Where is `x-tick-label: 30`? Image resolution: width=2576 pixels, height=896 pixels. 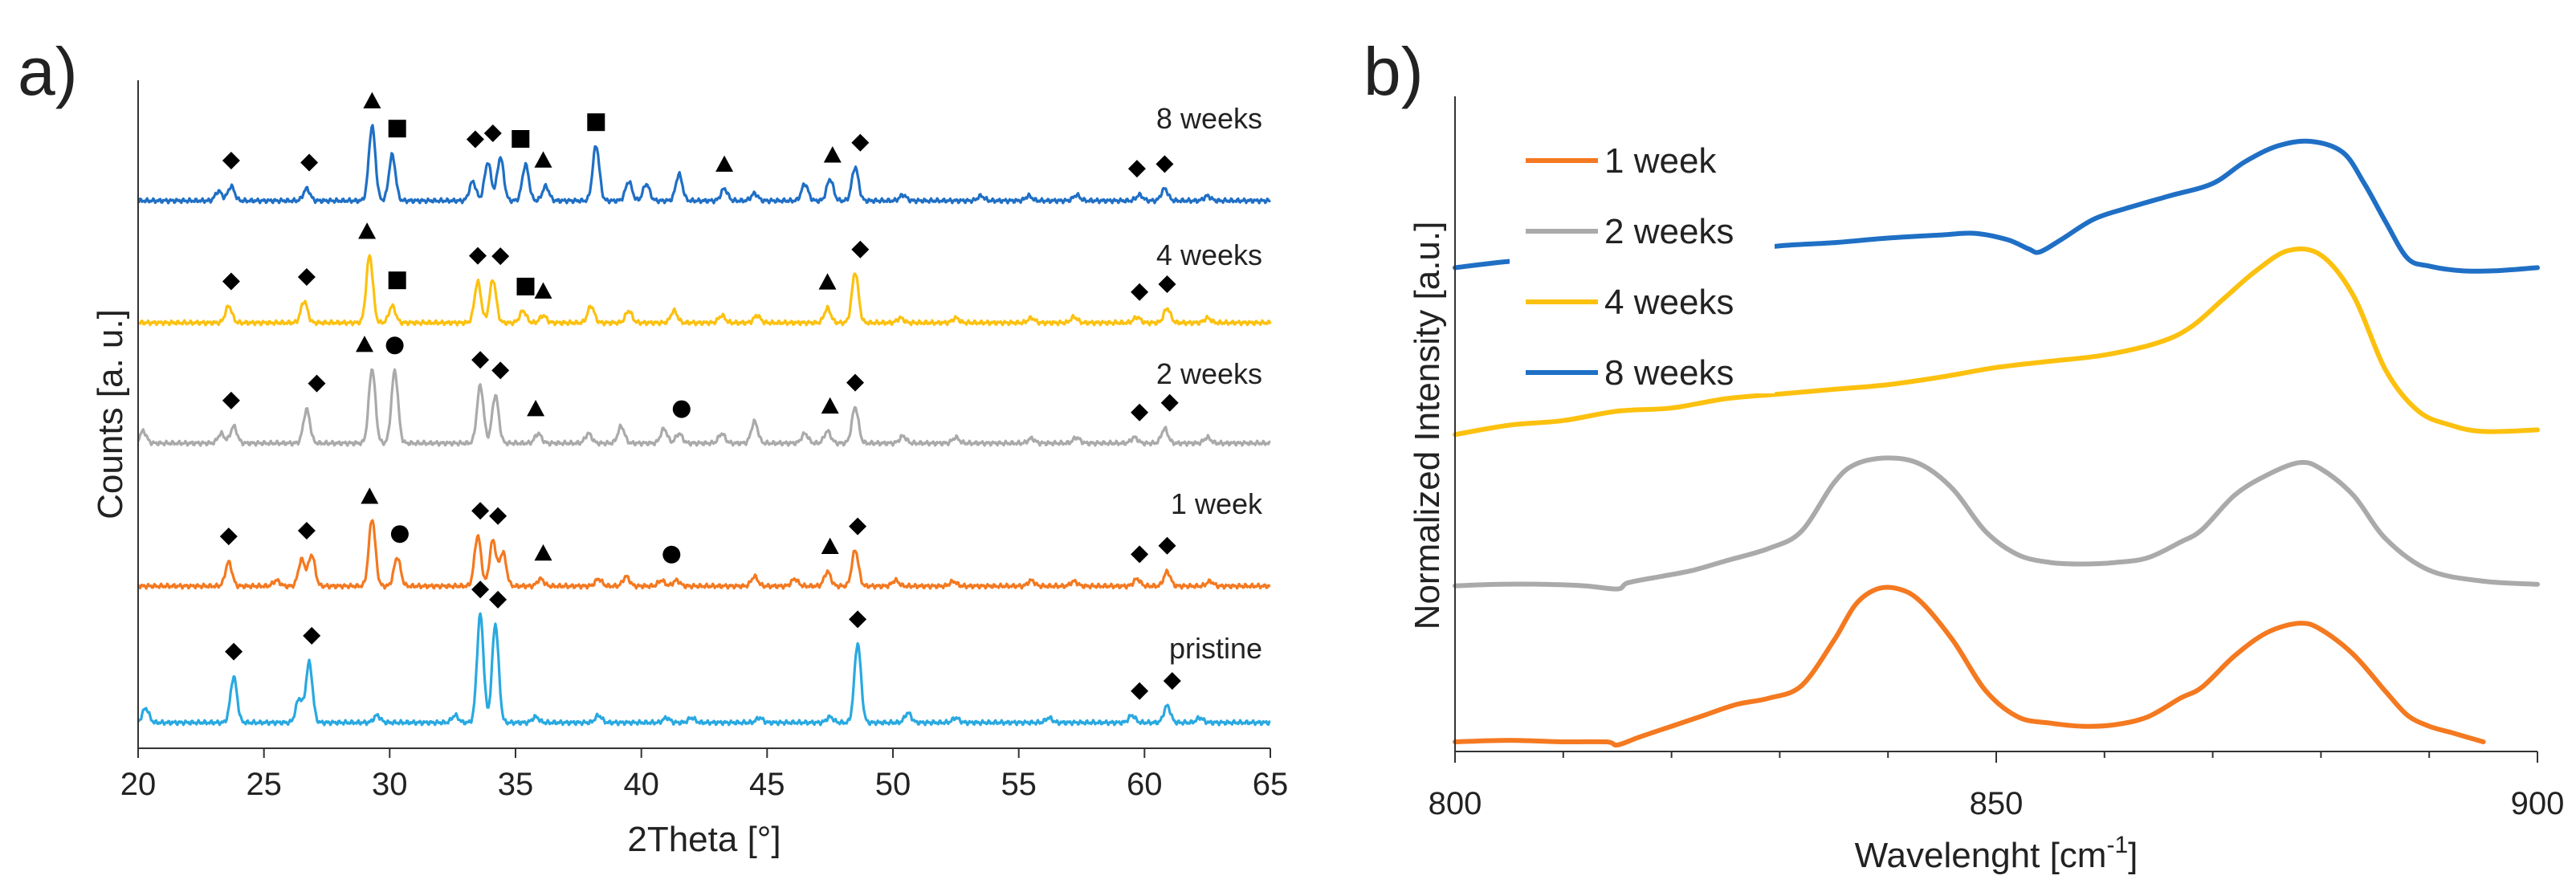
x-tick-label: 30 is located at coordinates (390, 784).